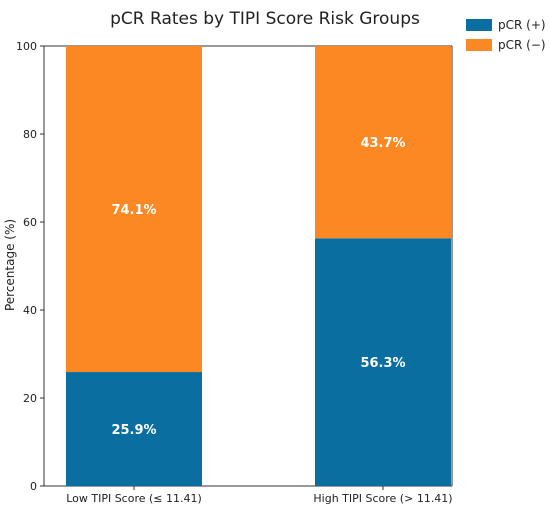  I want to click on x-tick-label: Low TIPI Score (≤ 11.41), so click(134, 498).